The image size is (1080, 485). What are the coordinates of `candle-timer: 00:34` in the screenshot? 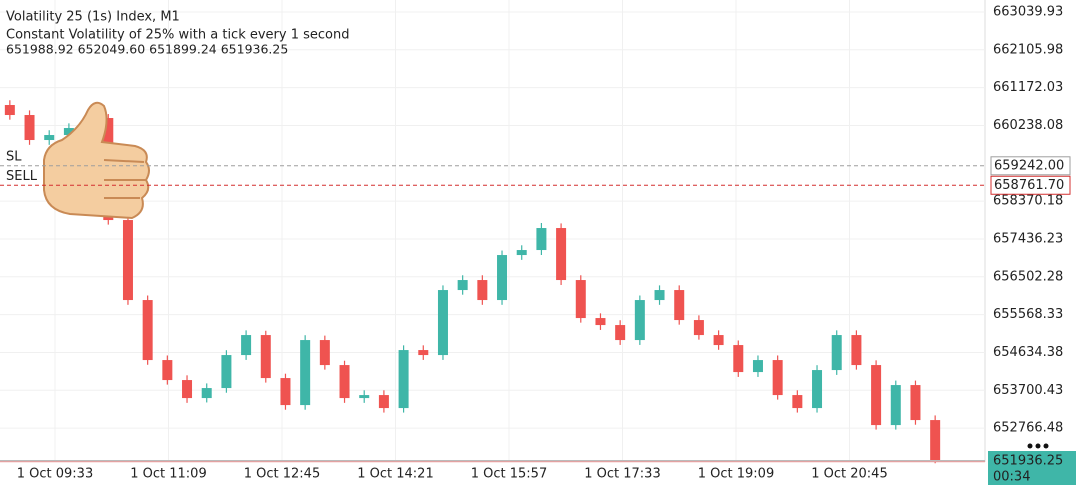 It's located at (1011, 477).